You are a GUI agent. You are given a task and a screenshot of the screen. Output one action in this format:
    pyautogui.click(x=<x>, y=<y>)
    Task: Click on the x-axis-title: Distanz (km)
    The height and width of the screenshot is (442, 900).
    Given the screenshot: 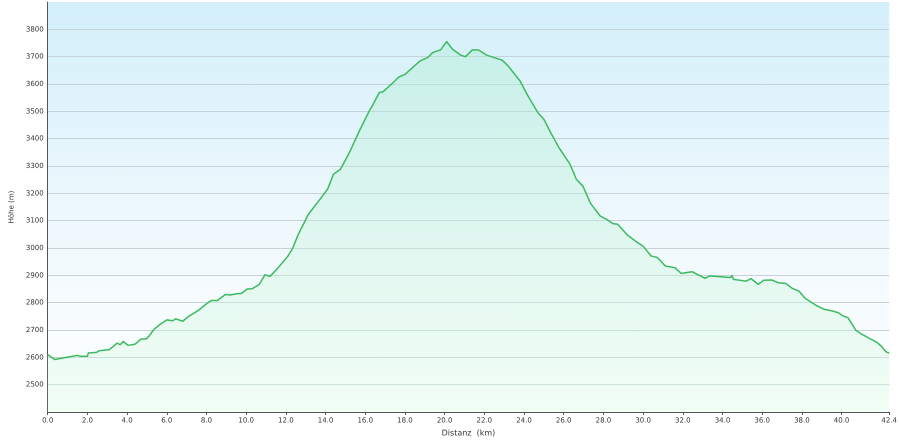 What is the action you would take?
    pyautogui.click(x=469, y=433)
    